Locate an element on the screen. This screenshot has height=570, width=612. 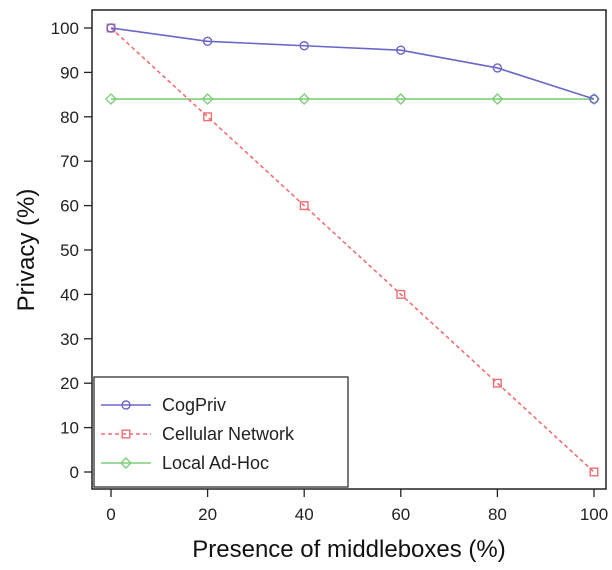
x-axis-title: Presence of middleboxes (%) is located at coordinates (348, 549).